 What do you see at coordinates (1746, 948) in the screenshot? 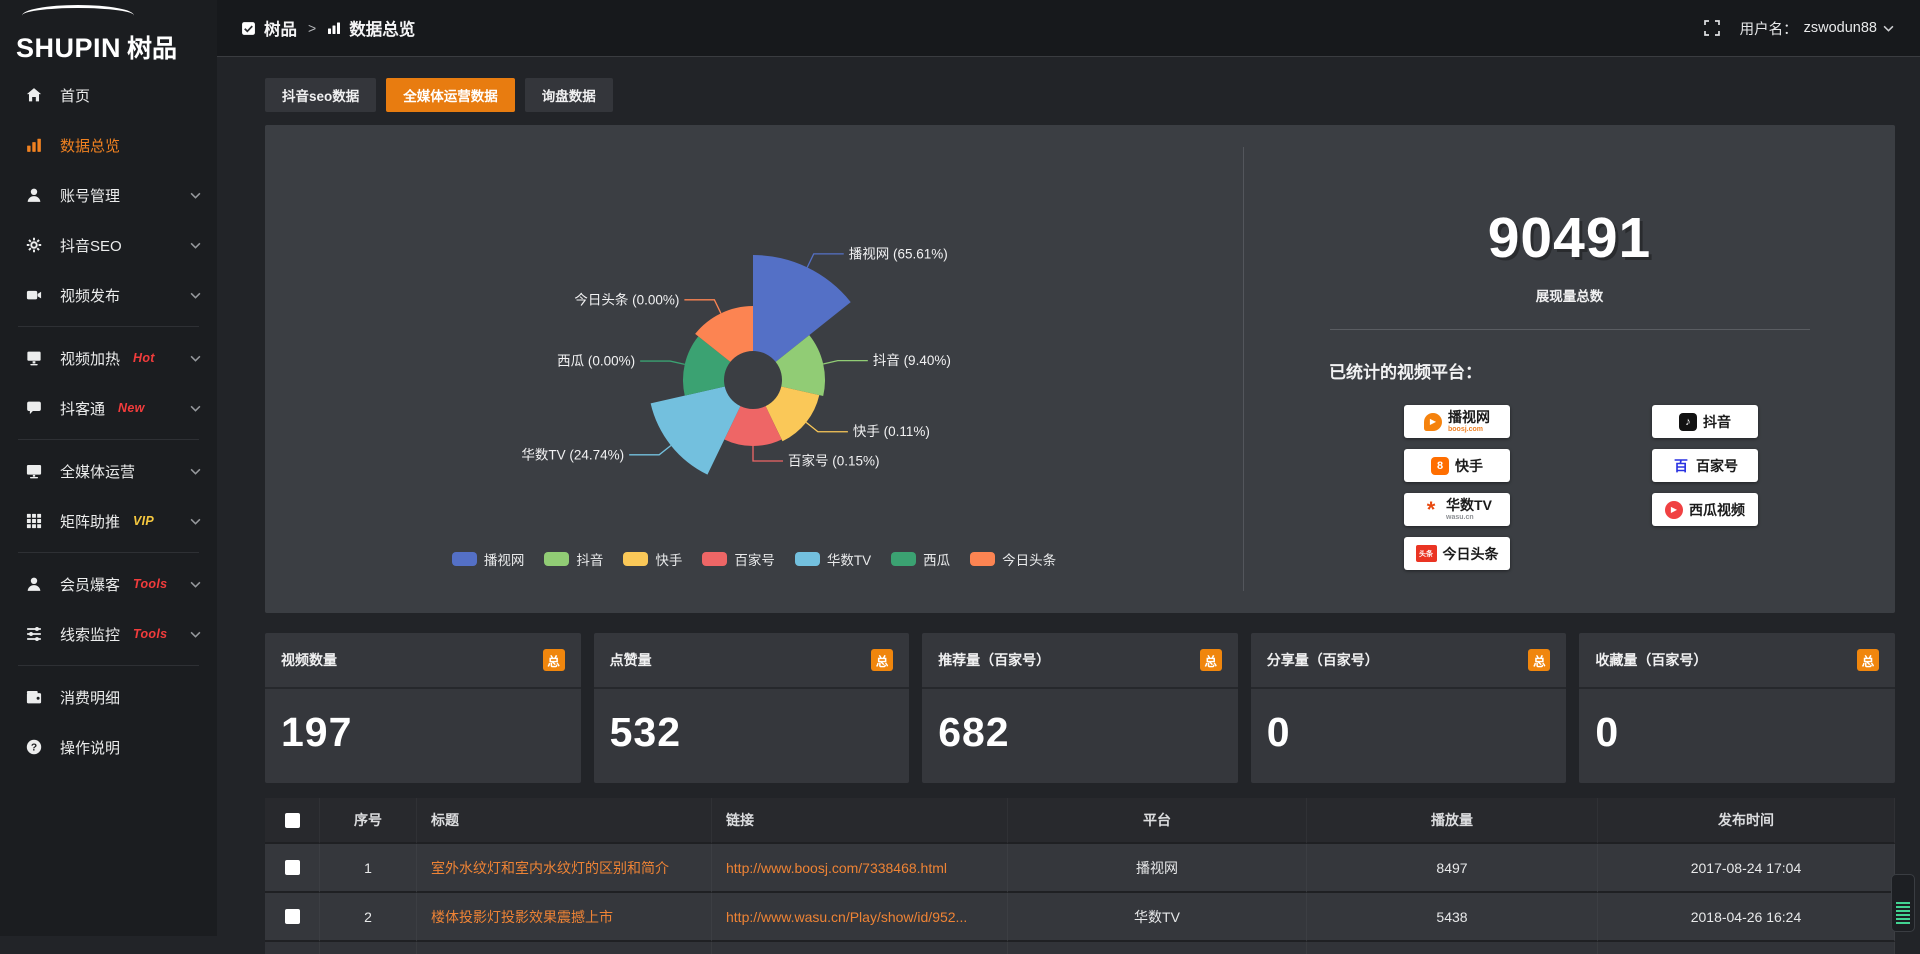
I see `empty-cell` at bounding box center [1746, 948].